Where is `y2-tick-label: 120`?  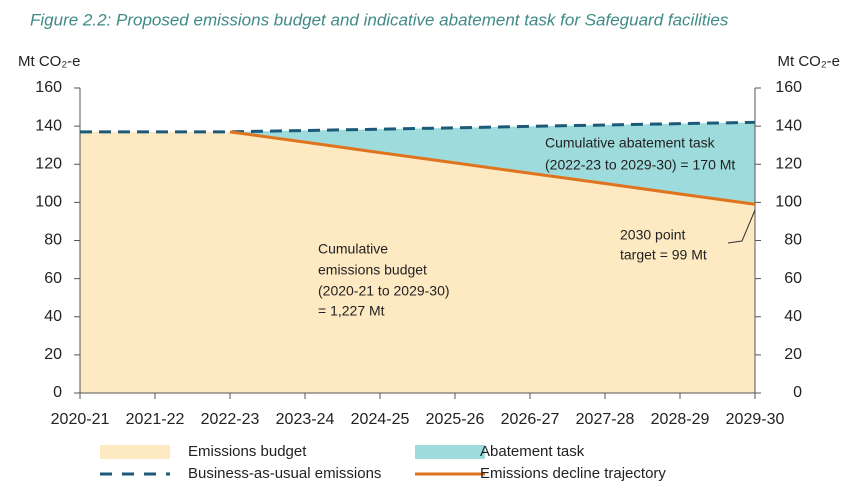
y2-tick-label: 120 is located at coordinates (788, 163).